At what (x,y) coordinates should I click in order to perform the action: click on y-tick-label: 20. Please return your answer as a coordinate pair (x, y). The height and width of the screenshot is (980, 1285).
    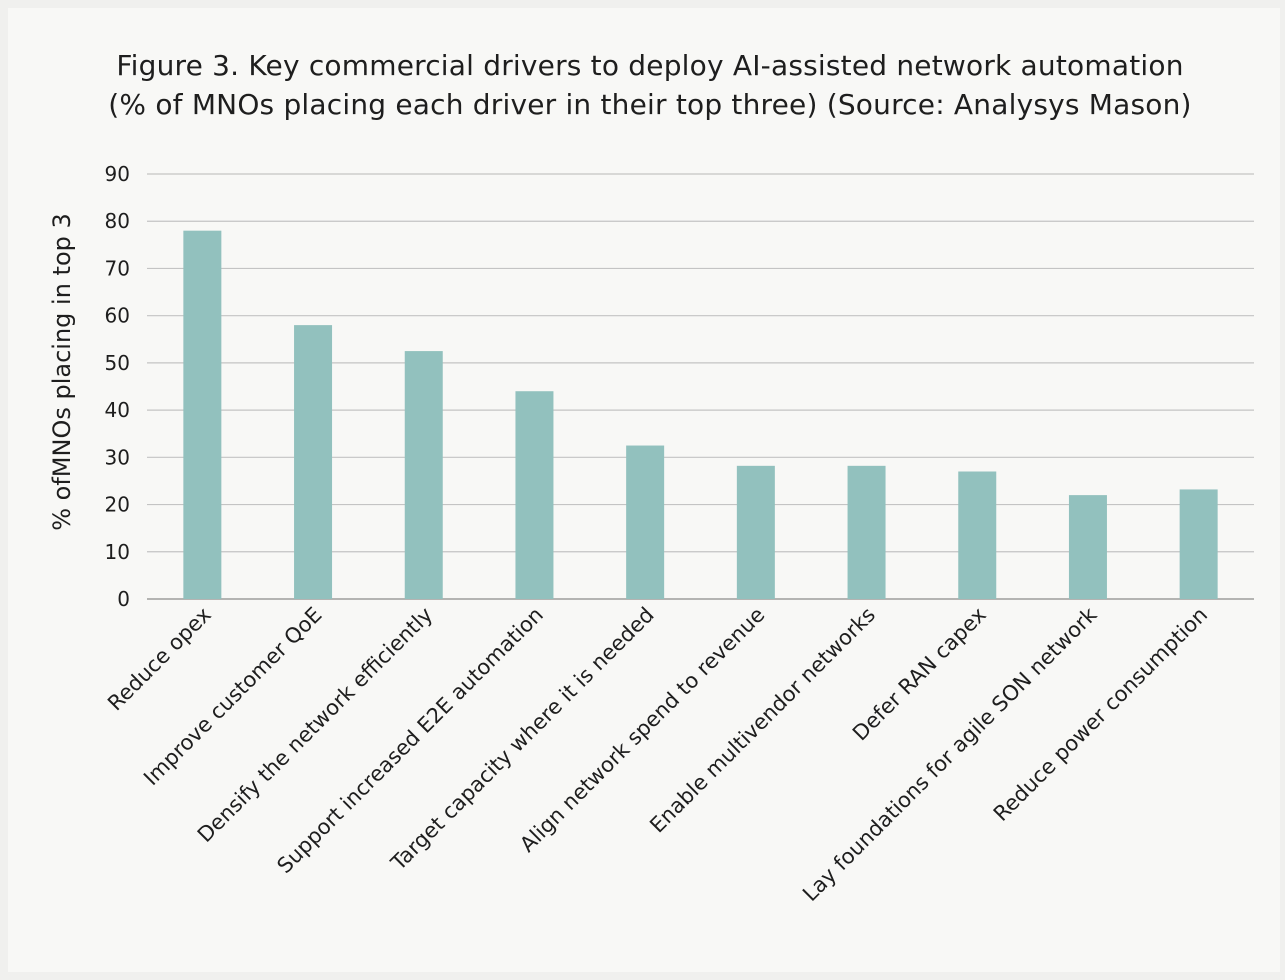
    Looking at the image, I should click on (117, 505).